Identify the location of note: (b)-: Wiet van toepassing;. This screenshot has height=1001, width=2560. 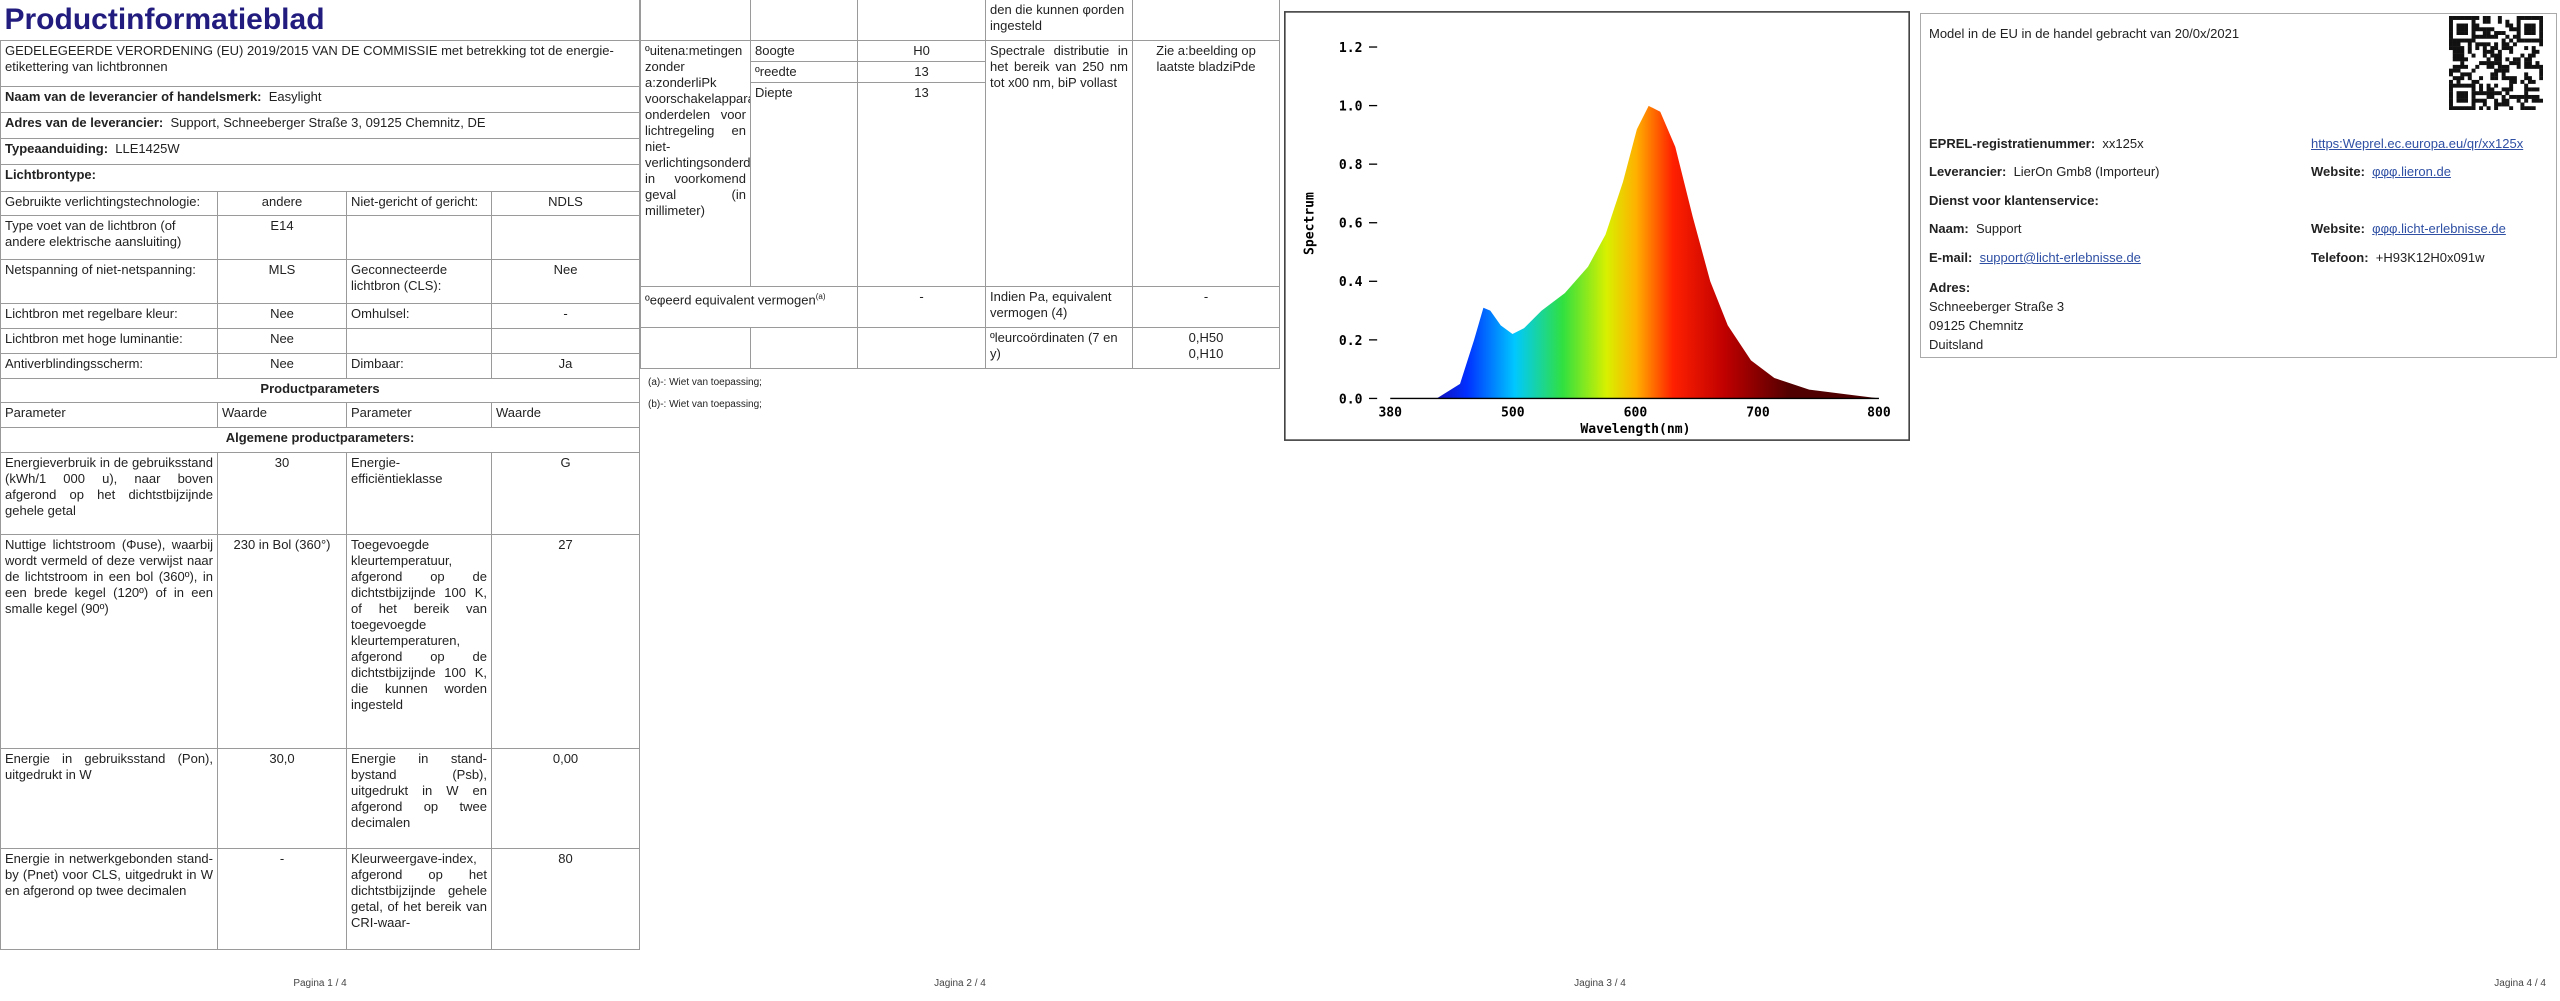
(705, 404).